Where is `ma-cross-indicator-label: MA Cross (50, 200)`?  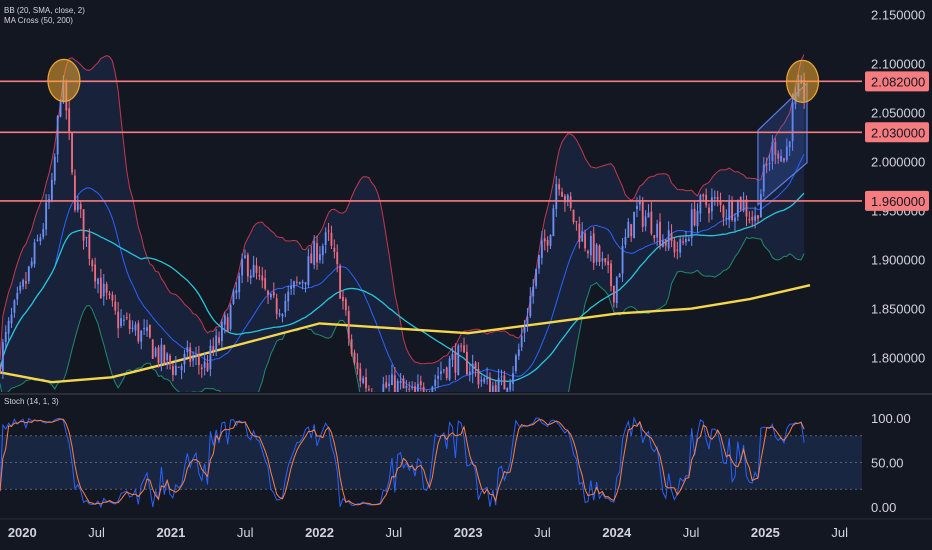
ma-cross-indicator-label: MA Cross (50, 200) is located at coordinates (38, 20).